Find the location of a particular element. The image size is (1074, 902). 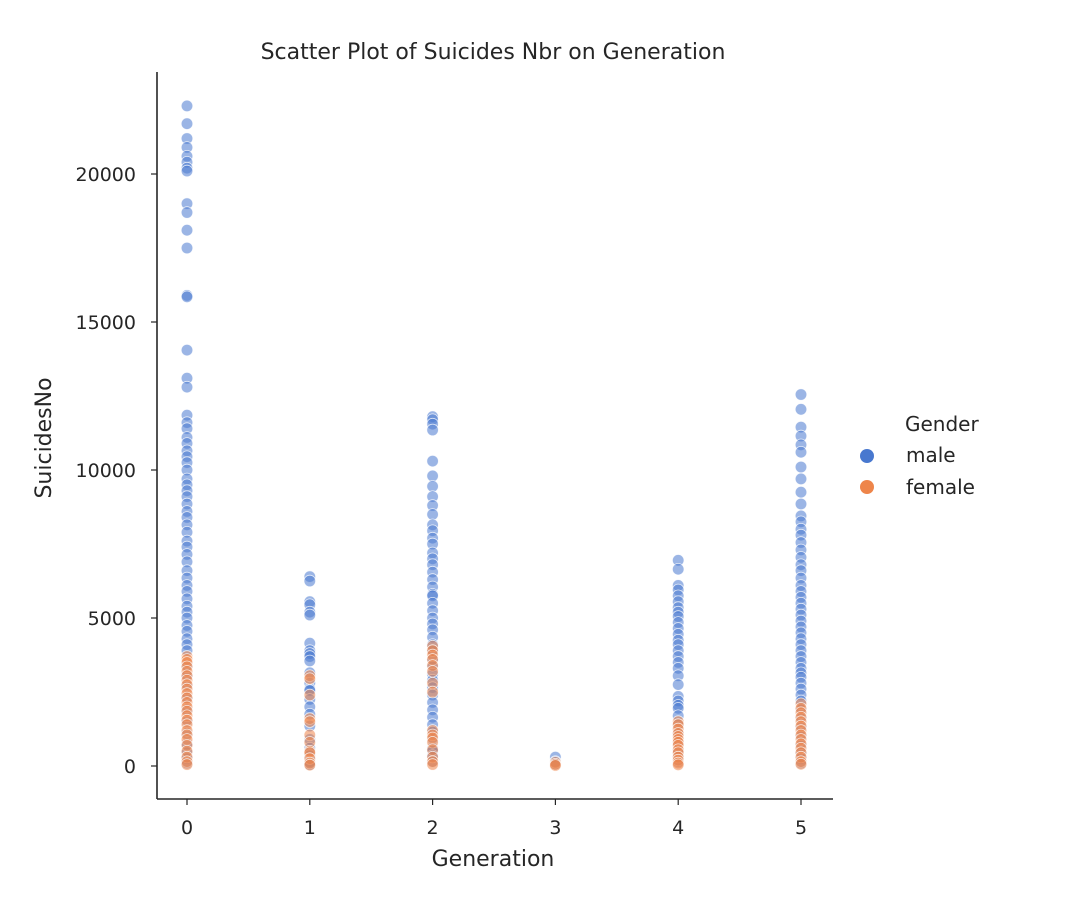

y-tick-label: 15000 is located at coordinates (106, 323).